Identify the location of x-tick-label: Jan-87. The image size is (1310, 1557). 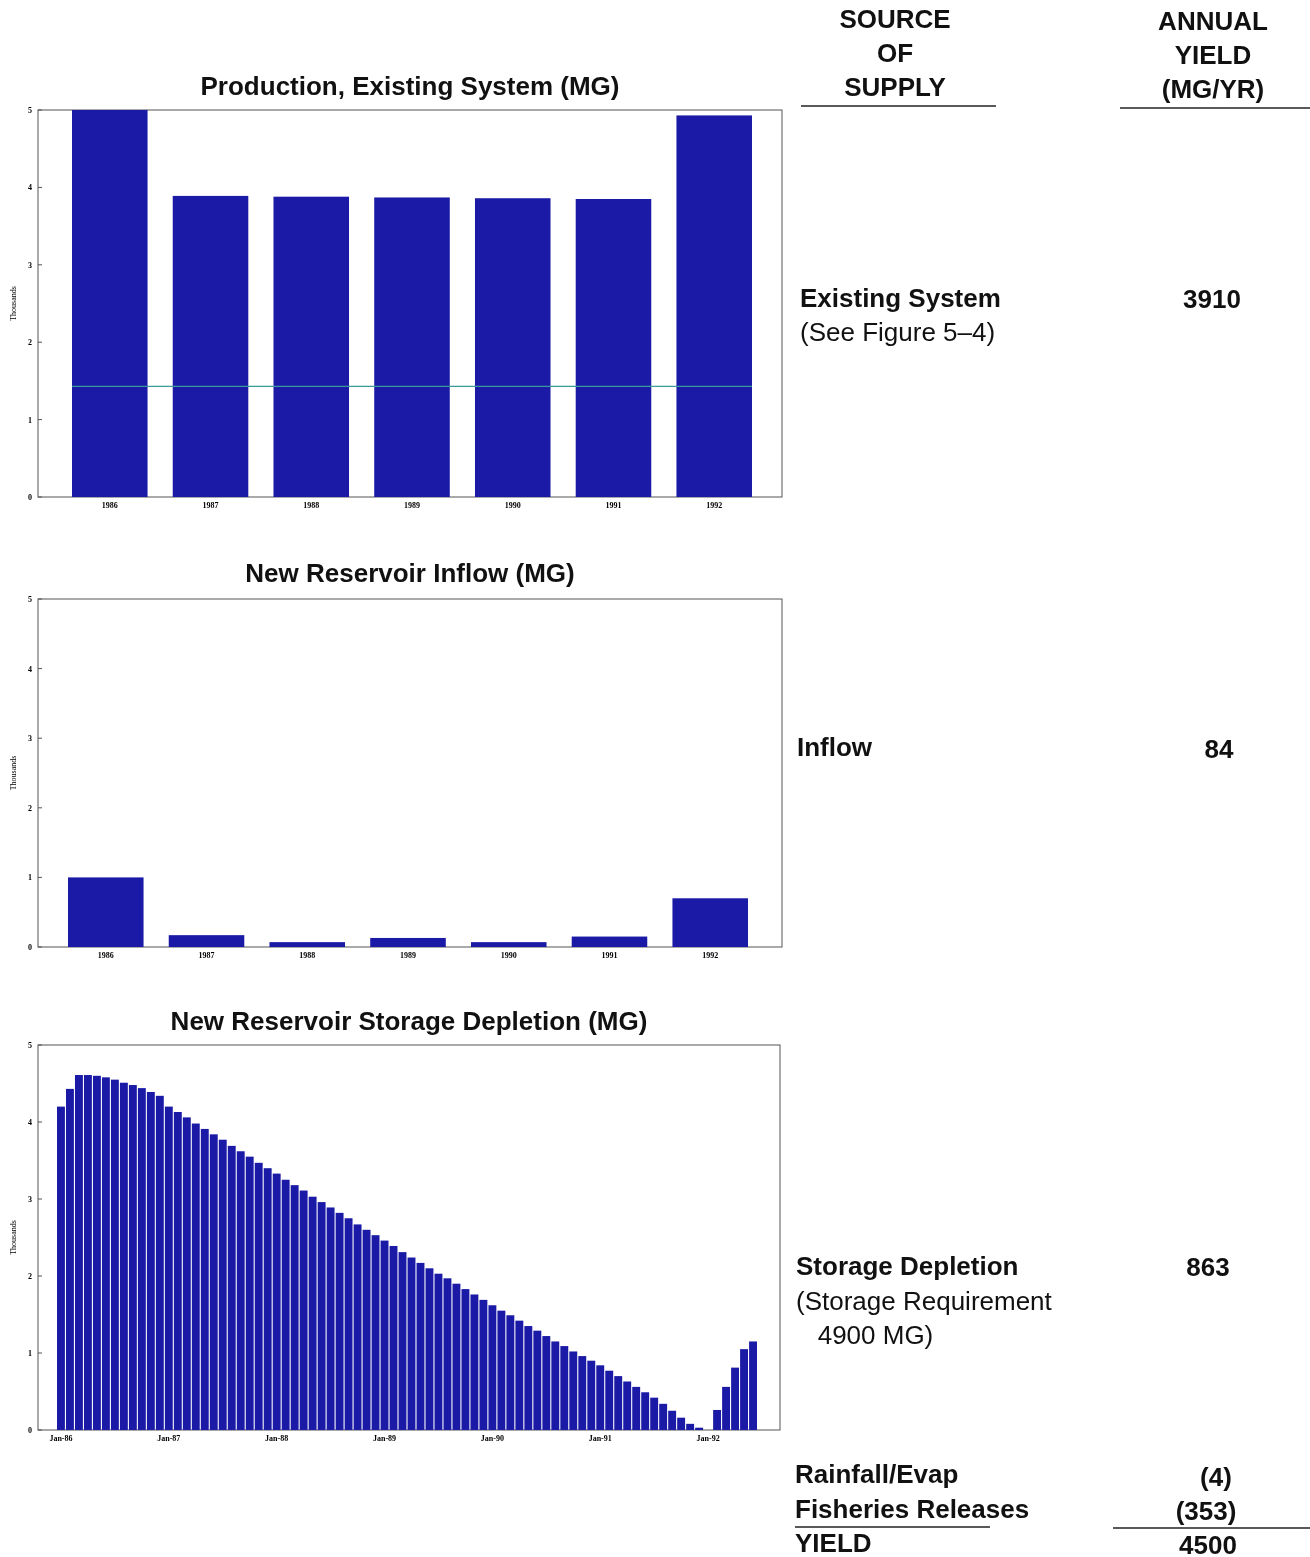
(169, 1438).